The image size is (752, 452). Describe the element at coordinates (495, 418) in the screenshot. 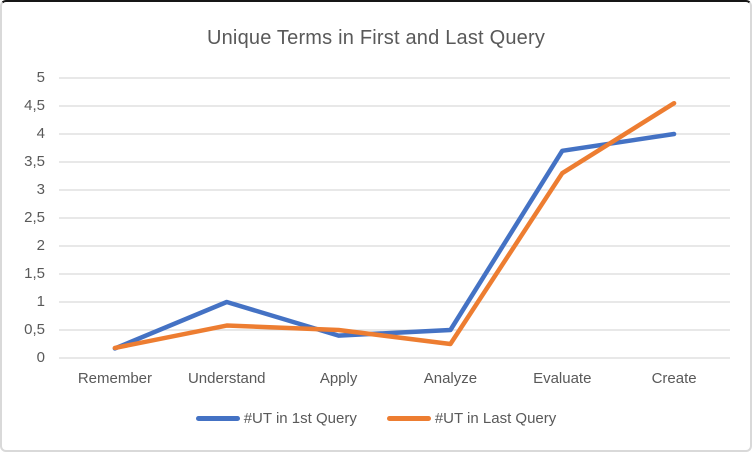

I see `legend-label-last-query: #UT in Last Query` at that location.